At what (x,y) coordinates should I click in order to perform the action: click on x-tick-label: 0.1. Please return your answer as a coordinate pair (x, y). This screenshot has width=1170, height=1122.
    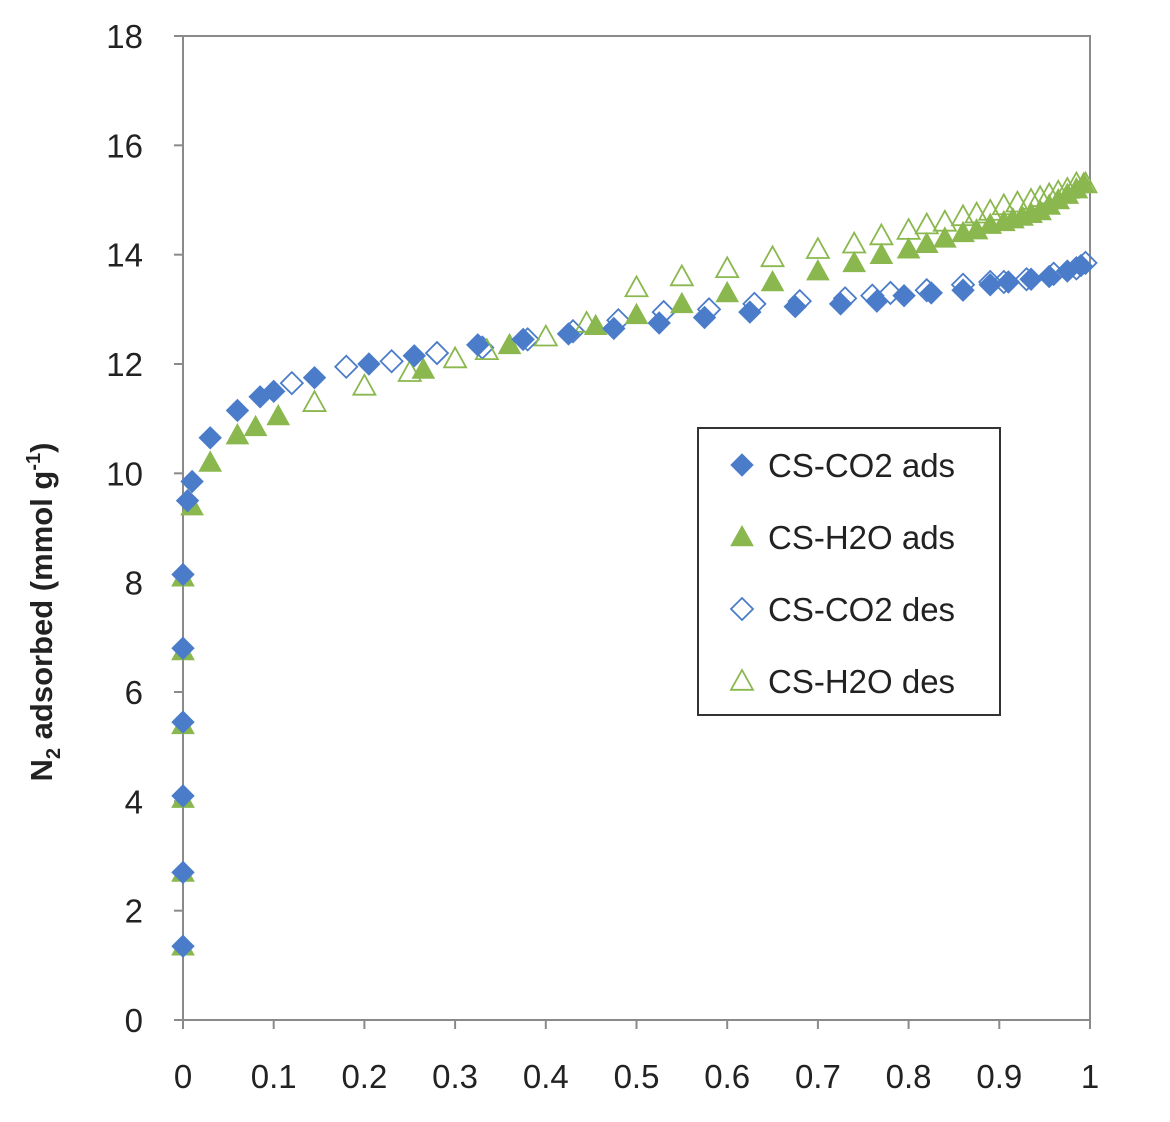
    Looking at the image, I should click on (274, 1076).